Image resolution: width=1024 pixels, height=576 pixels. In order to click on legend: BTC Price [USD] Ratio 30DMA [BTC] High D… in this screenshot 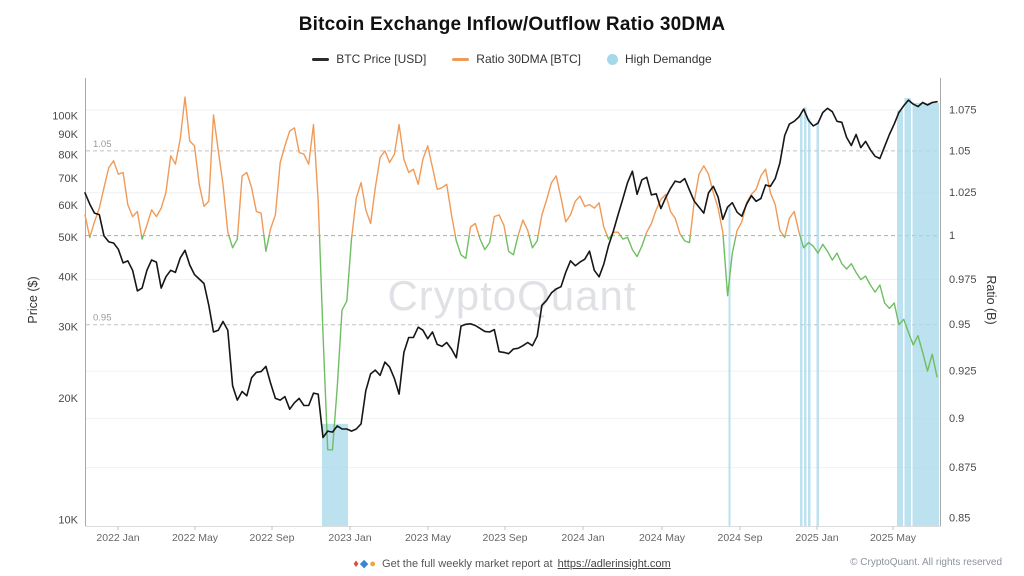, I will do `click(512, 59)`.